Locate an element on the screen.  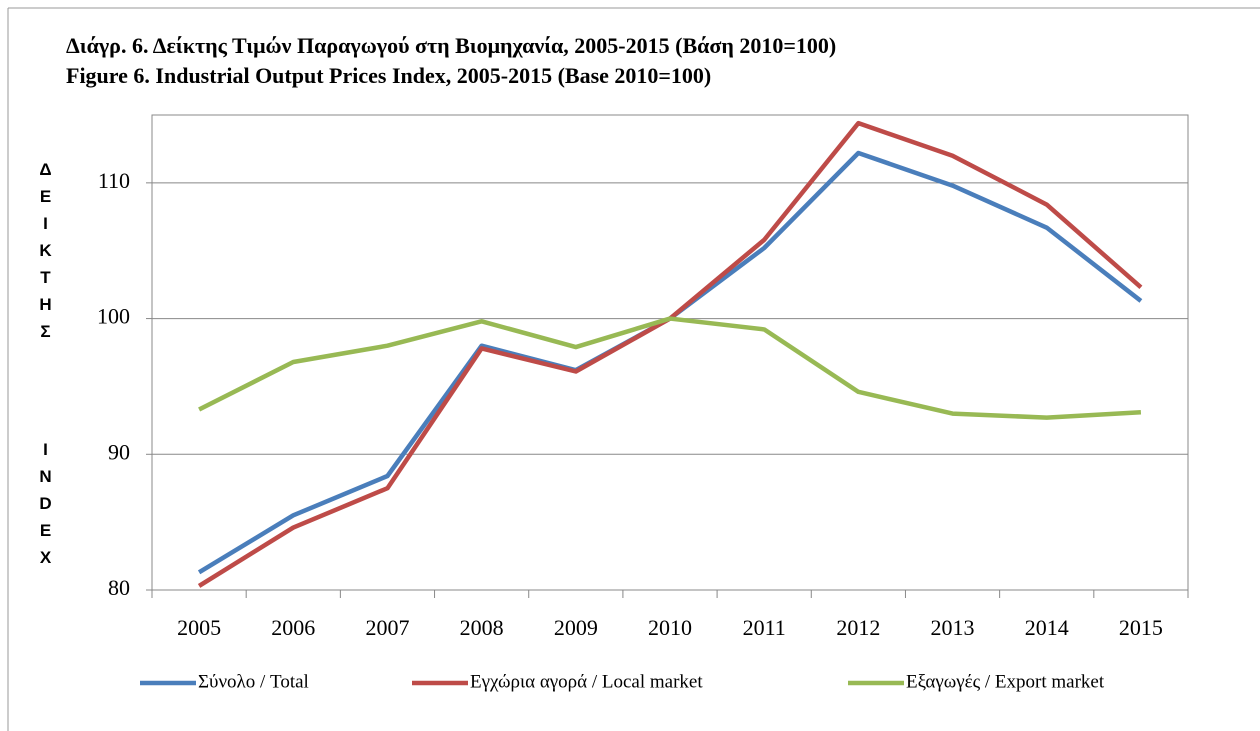
x-tick-label: 2005 is located at coordinates (199, 627).